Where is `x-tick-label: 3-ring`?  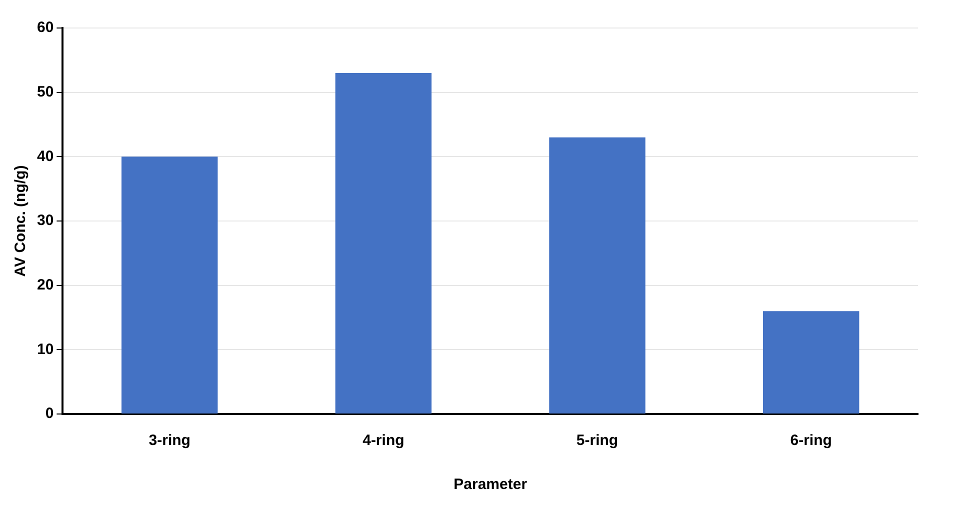 x-tick-label: 3-ring is located at coordinates (169, 441).